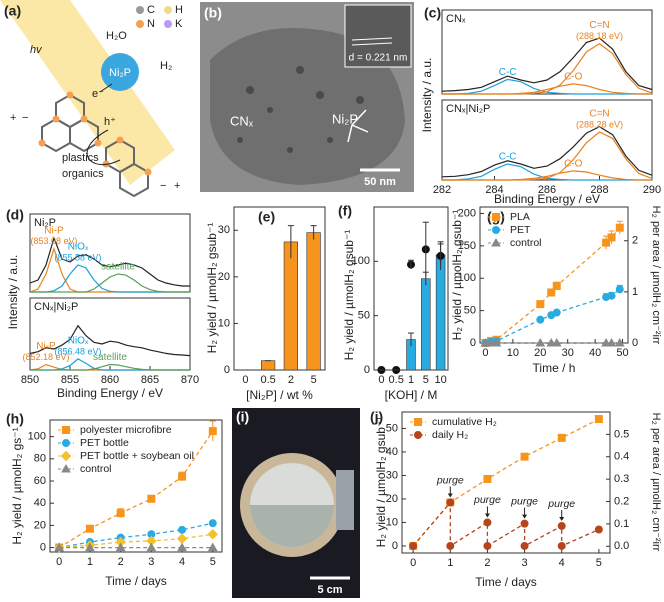 This screenshot has height=602, width=664. What do you see at coordinates (392, 428) in the screenshot?
I see `y-tick-label: 50` at bounding box center [392, 428].